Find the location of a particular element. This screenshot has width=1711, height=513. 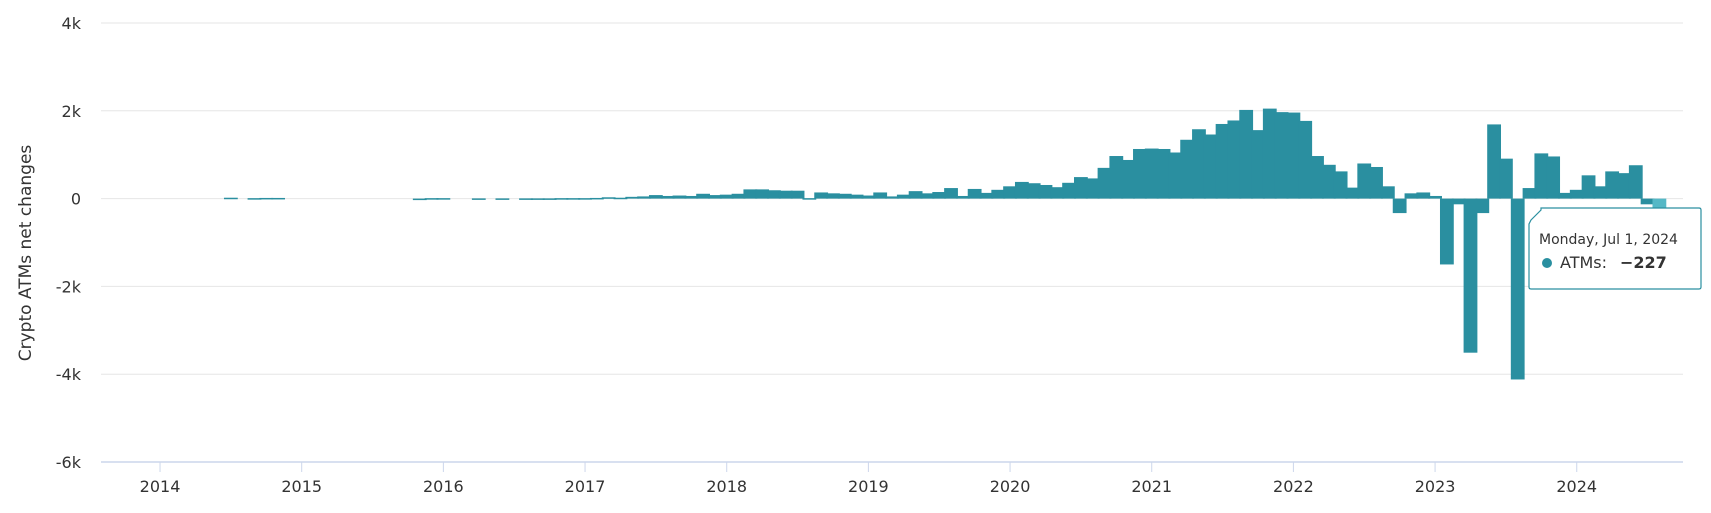

tooltip-date: Monday, Jul 1, 2024 is located at coordinates (1608, 240).